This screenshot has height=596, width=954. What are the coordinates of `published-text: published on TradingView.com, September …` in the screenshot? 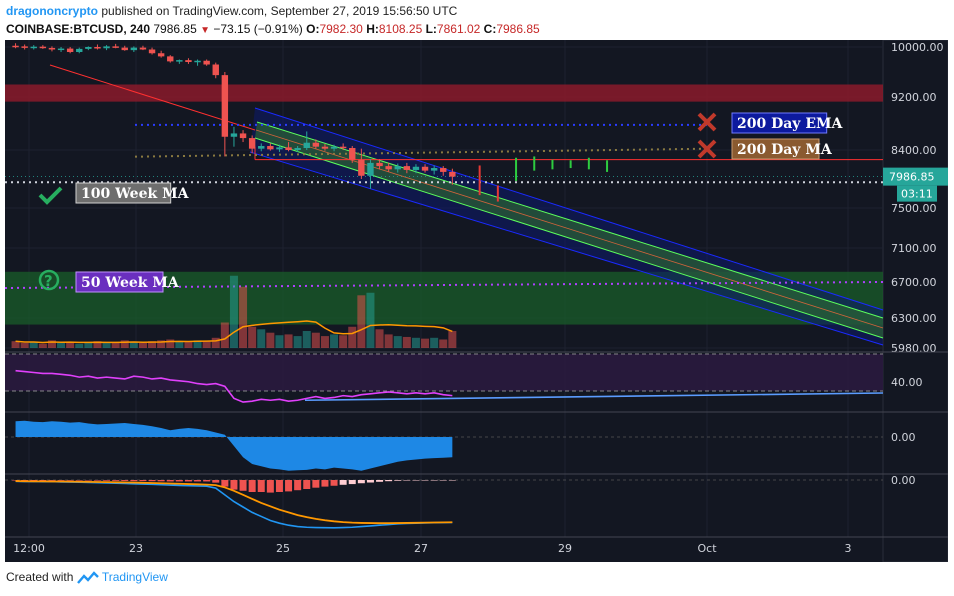 It's located at (279, 11).